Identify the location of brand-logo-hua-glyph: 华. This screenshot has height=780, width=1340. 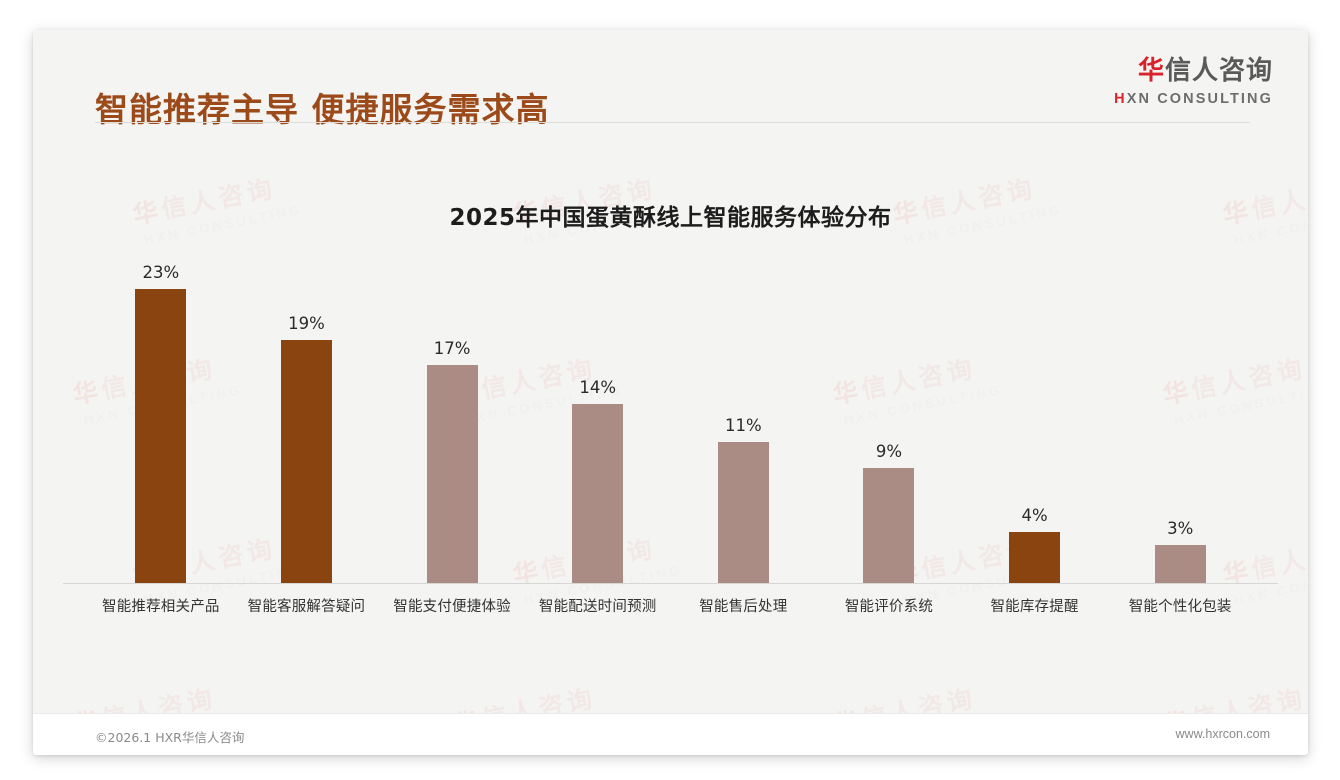
(1151, 71).